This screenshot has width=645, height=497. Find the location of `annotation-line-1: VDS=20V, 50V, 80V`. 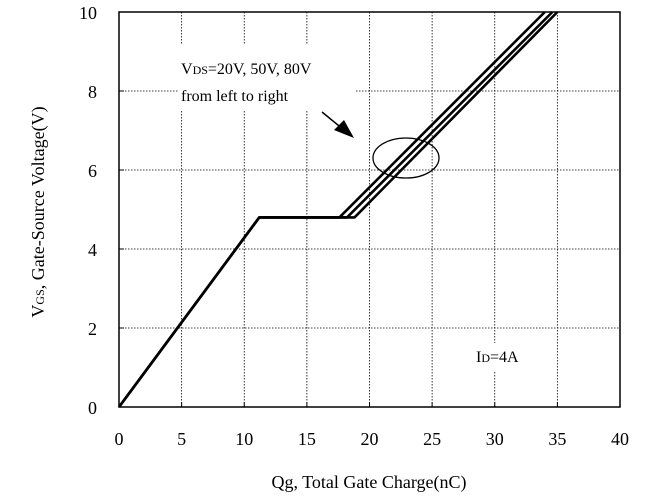

annotation-line-1: VDS=20V, 50V, 80V is located at coordinates (246, 69).